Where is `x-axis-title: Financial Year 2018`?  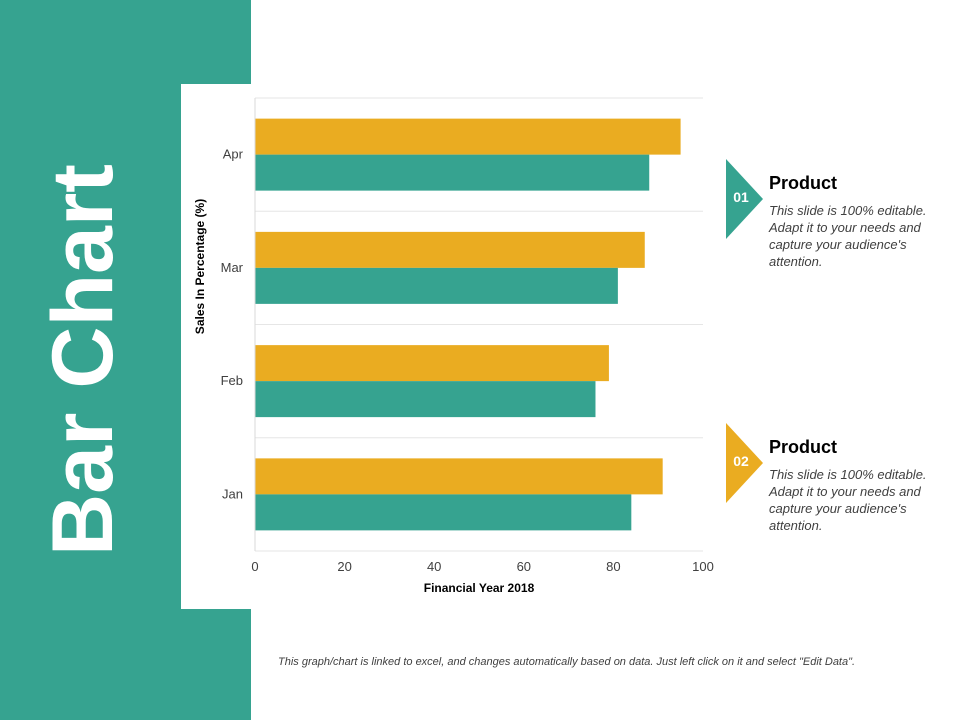 x-axis-title: Financial Year 2018 is located at coordinates (479, 588).